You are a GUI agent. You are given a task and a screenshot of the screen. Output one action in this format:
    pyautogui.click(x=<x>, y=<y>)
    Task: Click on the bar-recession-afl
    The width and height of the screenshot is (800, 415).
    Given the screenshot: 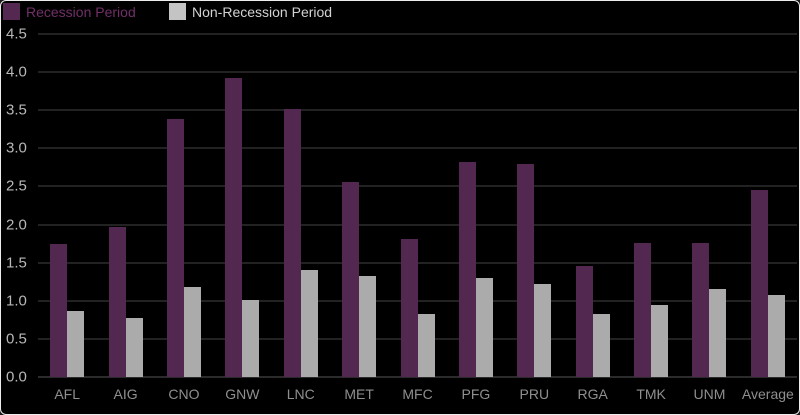 What is the action you would take?
    pyautogui.click(x=59, y=310)
    